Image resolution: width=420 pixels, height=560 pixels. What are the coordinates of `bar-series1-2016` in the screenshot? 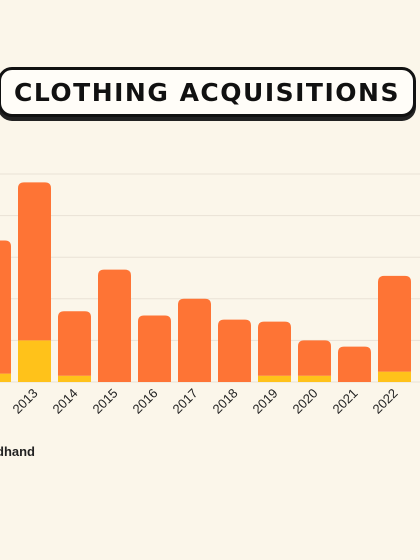 It's located at (154, 348).